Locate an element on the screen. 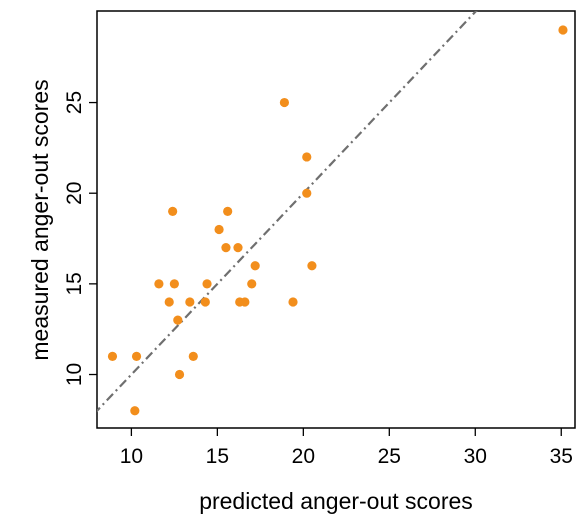  y-tick-label: 10 is located at coordinates (74, 374).